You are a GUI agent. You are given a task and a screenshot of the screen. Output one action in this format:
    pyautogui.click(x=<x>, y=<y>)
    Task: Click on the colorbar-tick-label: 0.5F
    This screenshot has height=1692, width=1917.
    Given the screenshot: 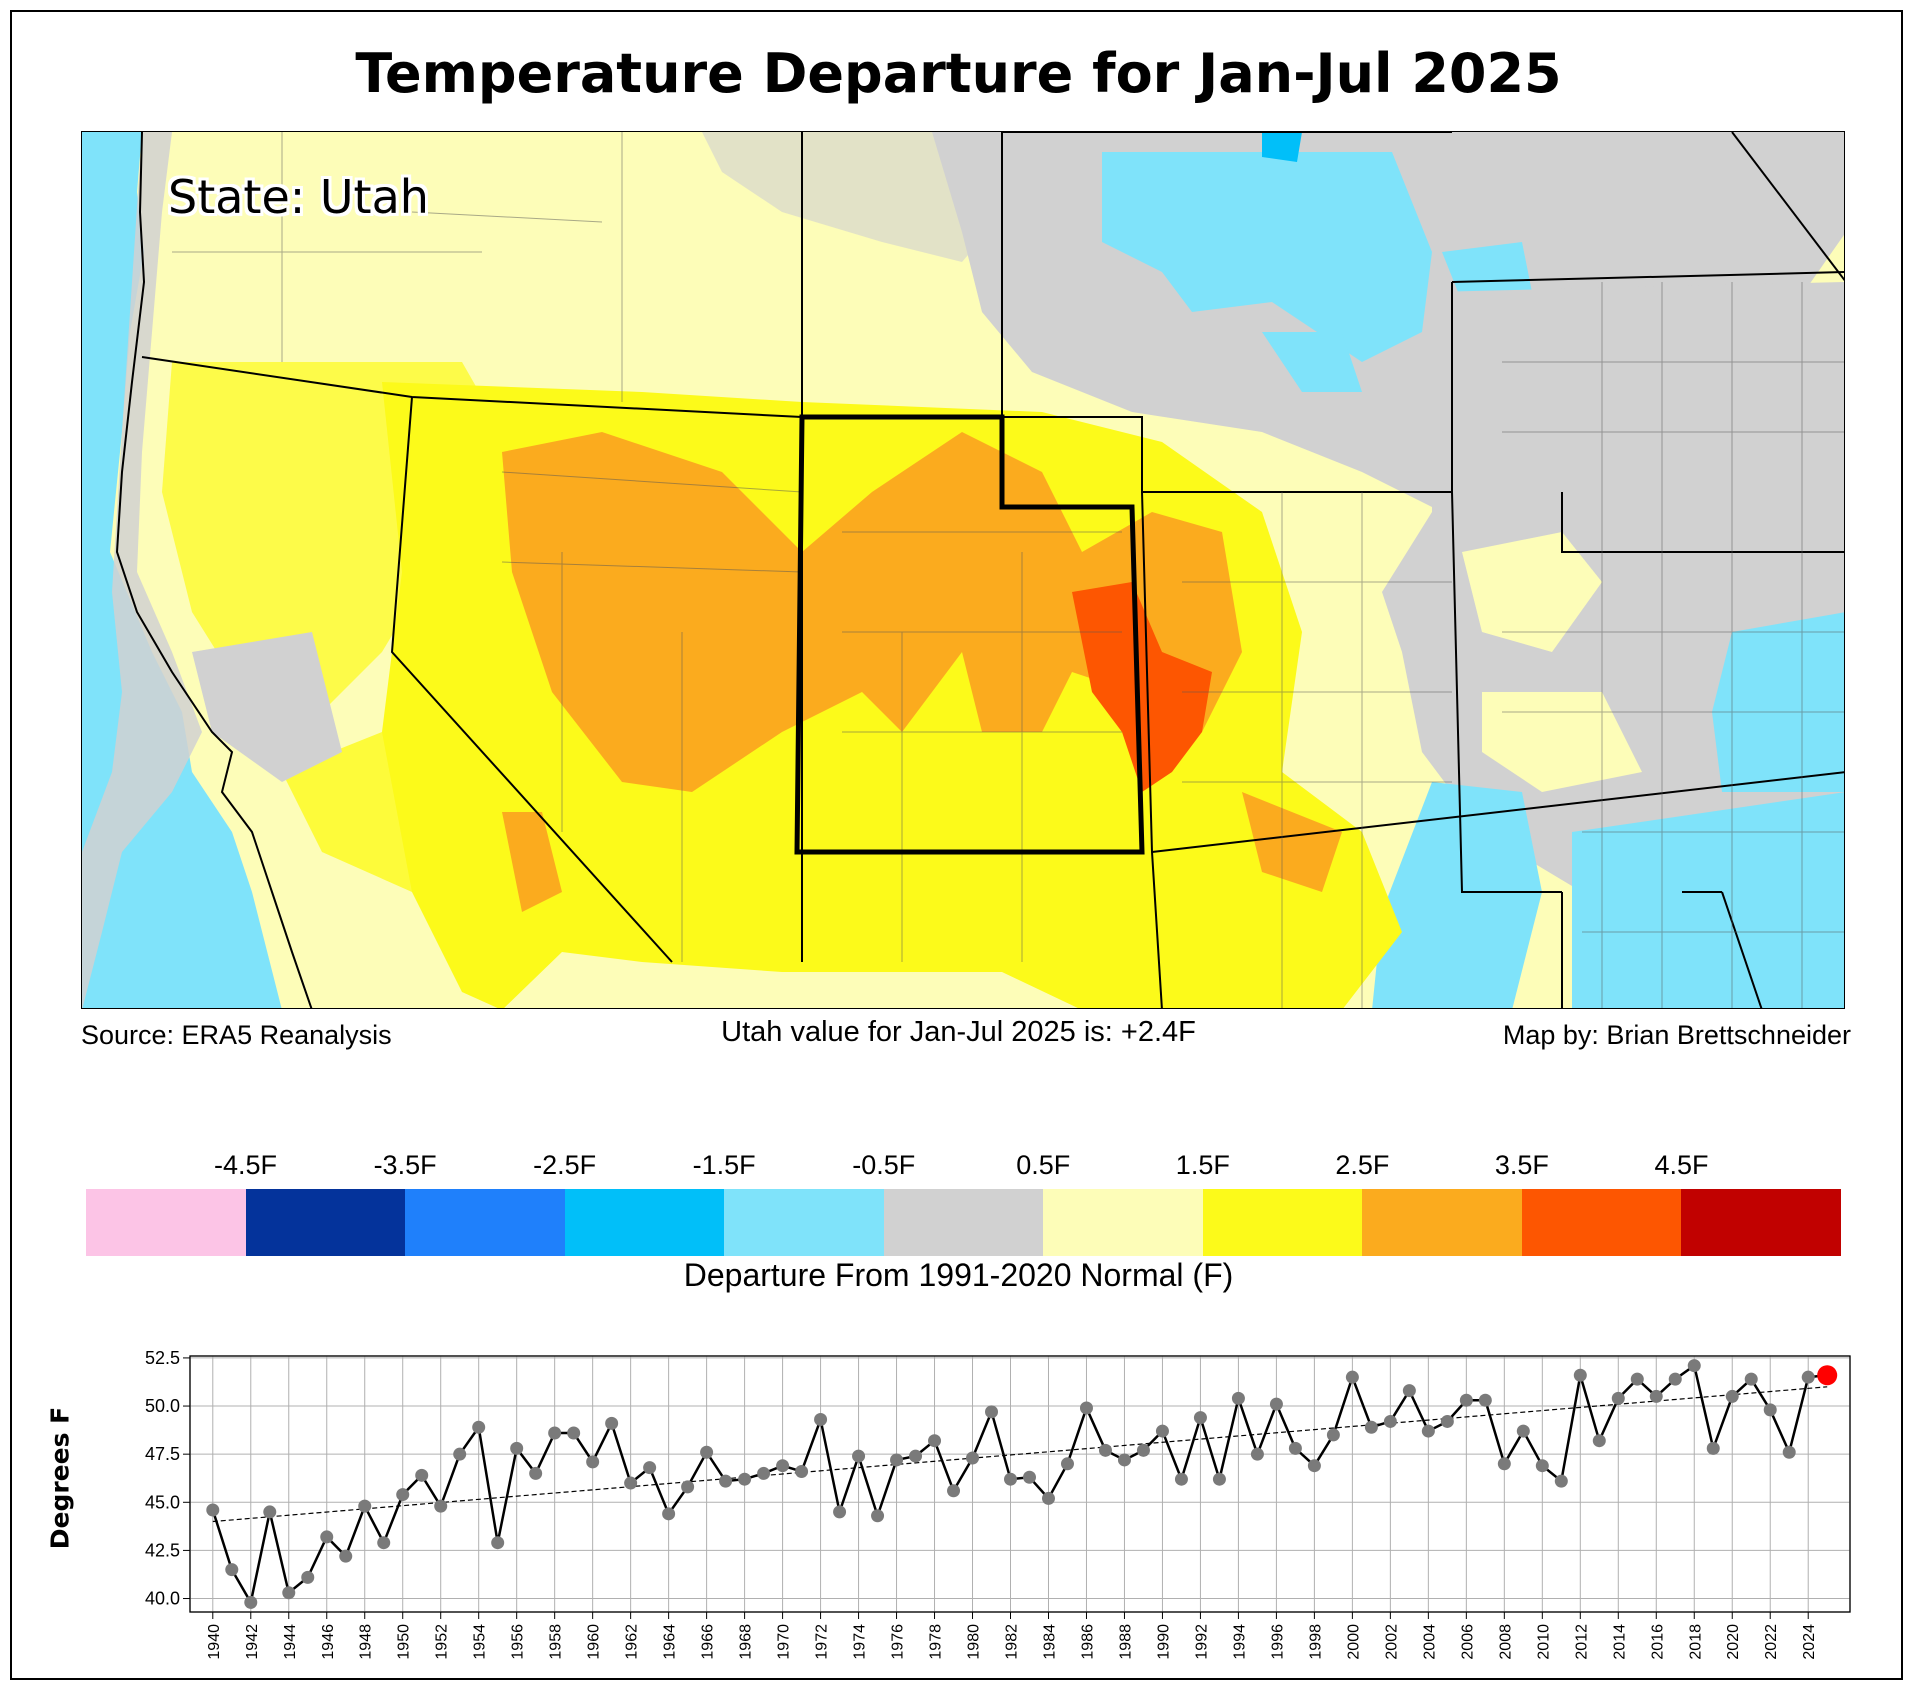 What is the action you would take?
    pyautogui.click(x=1043, y=1165)
    